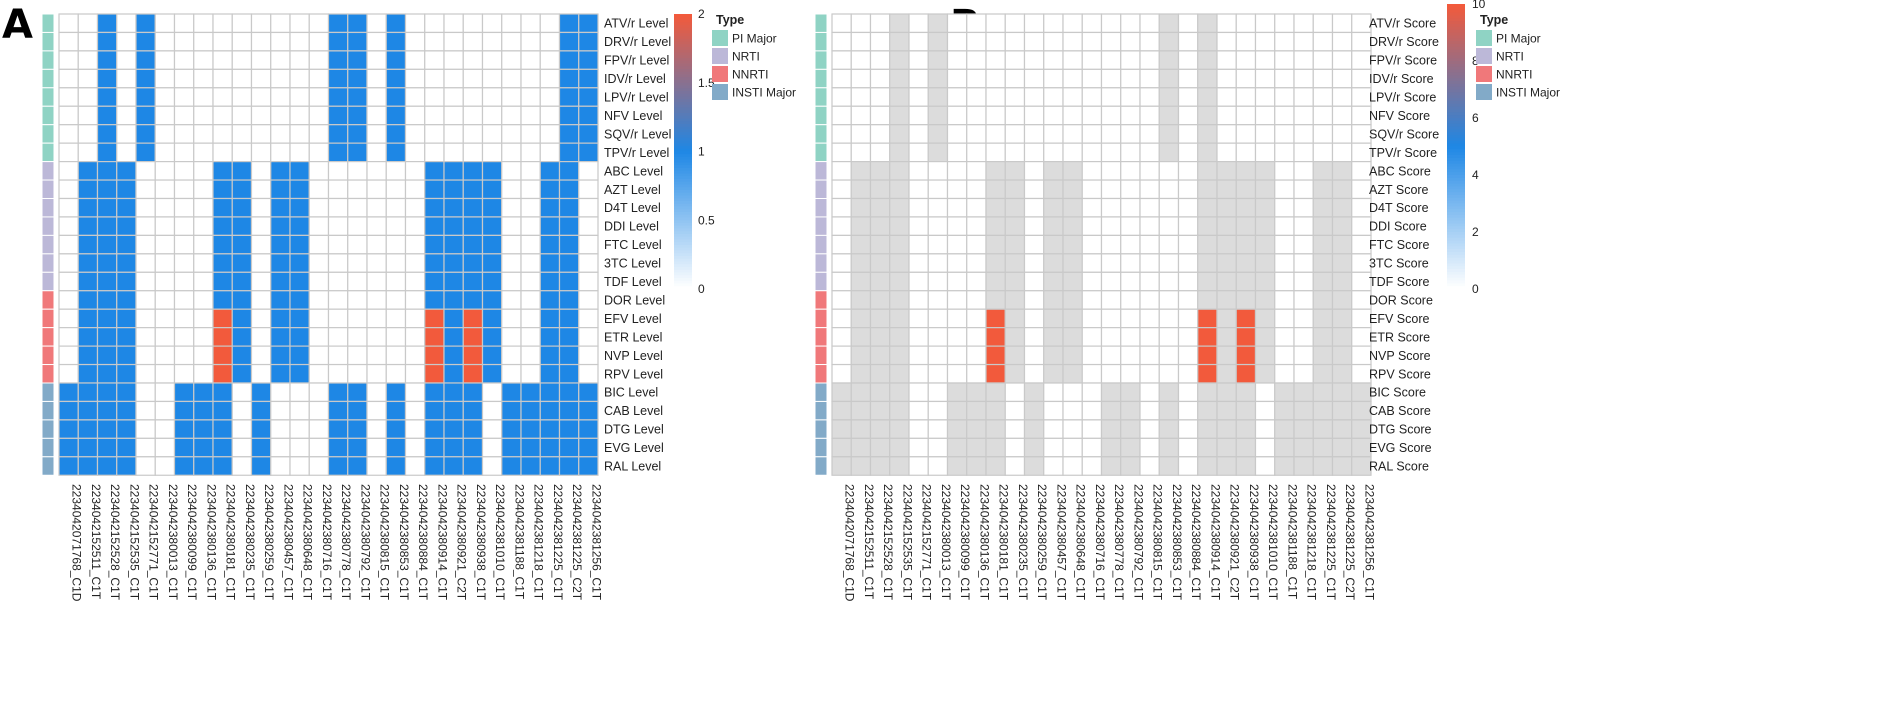 The width and height of the screenshot is (1902, 724). I want to click on row-label: NVP Score, so click(1400, 356).